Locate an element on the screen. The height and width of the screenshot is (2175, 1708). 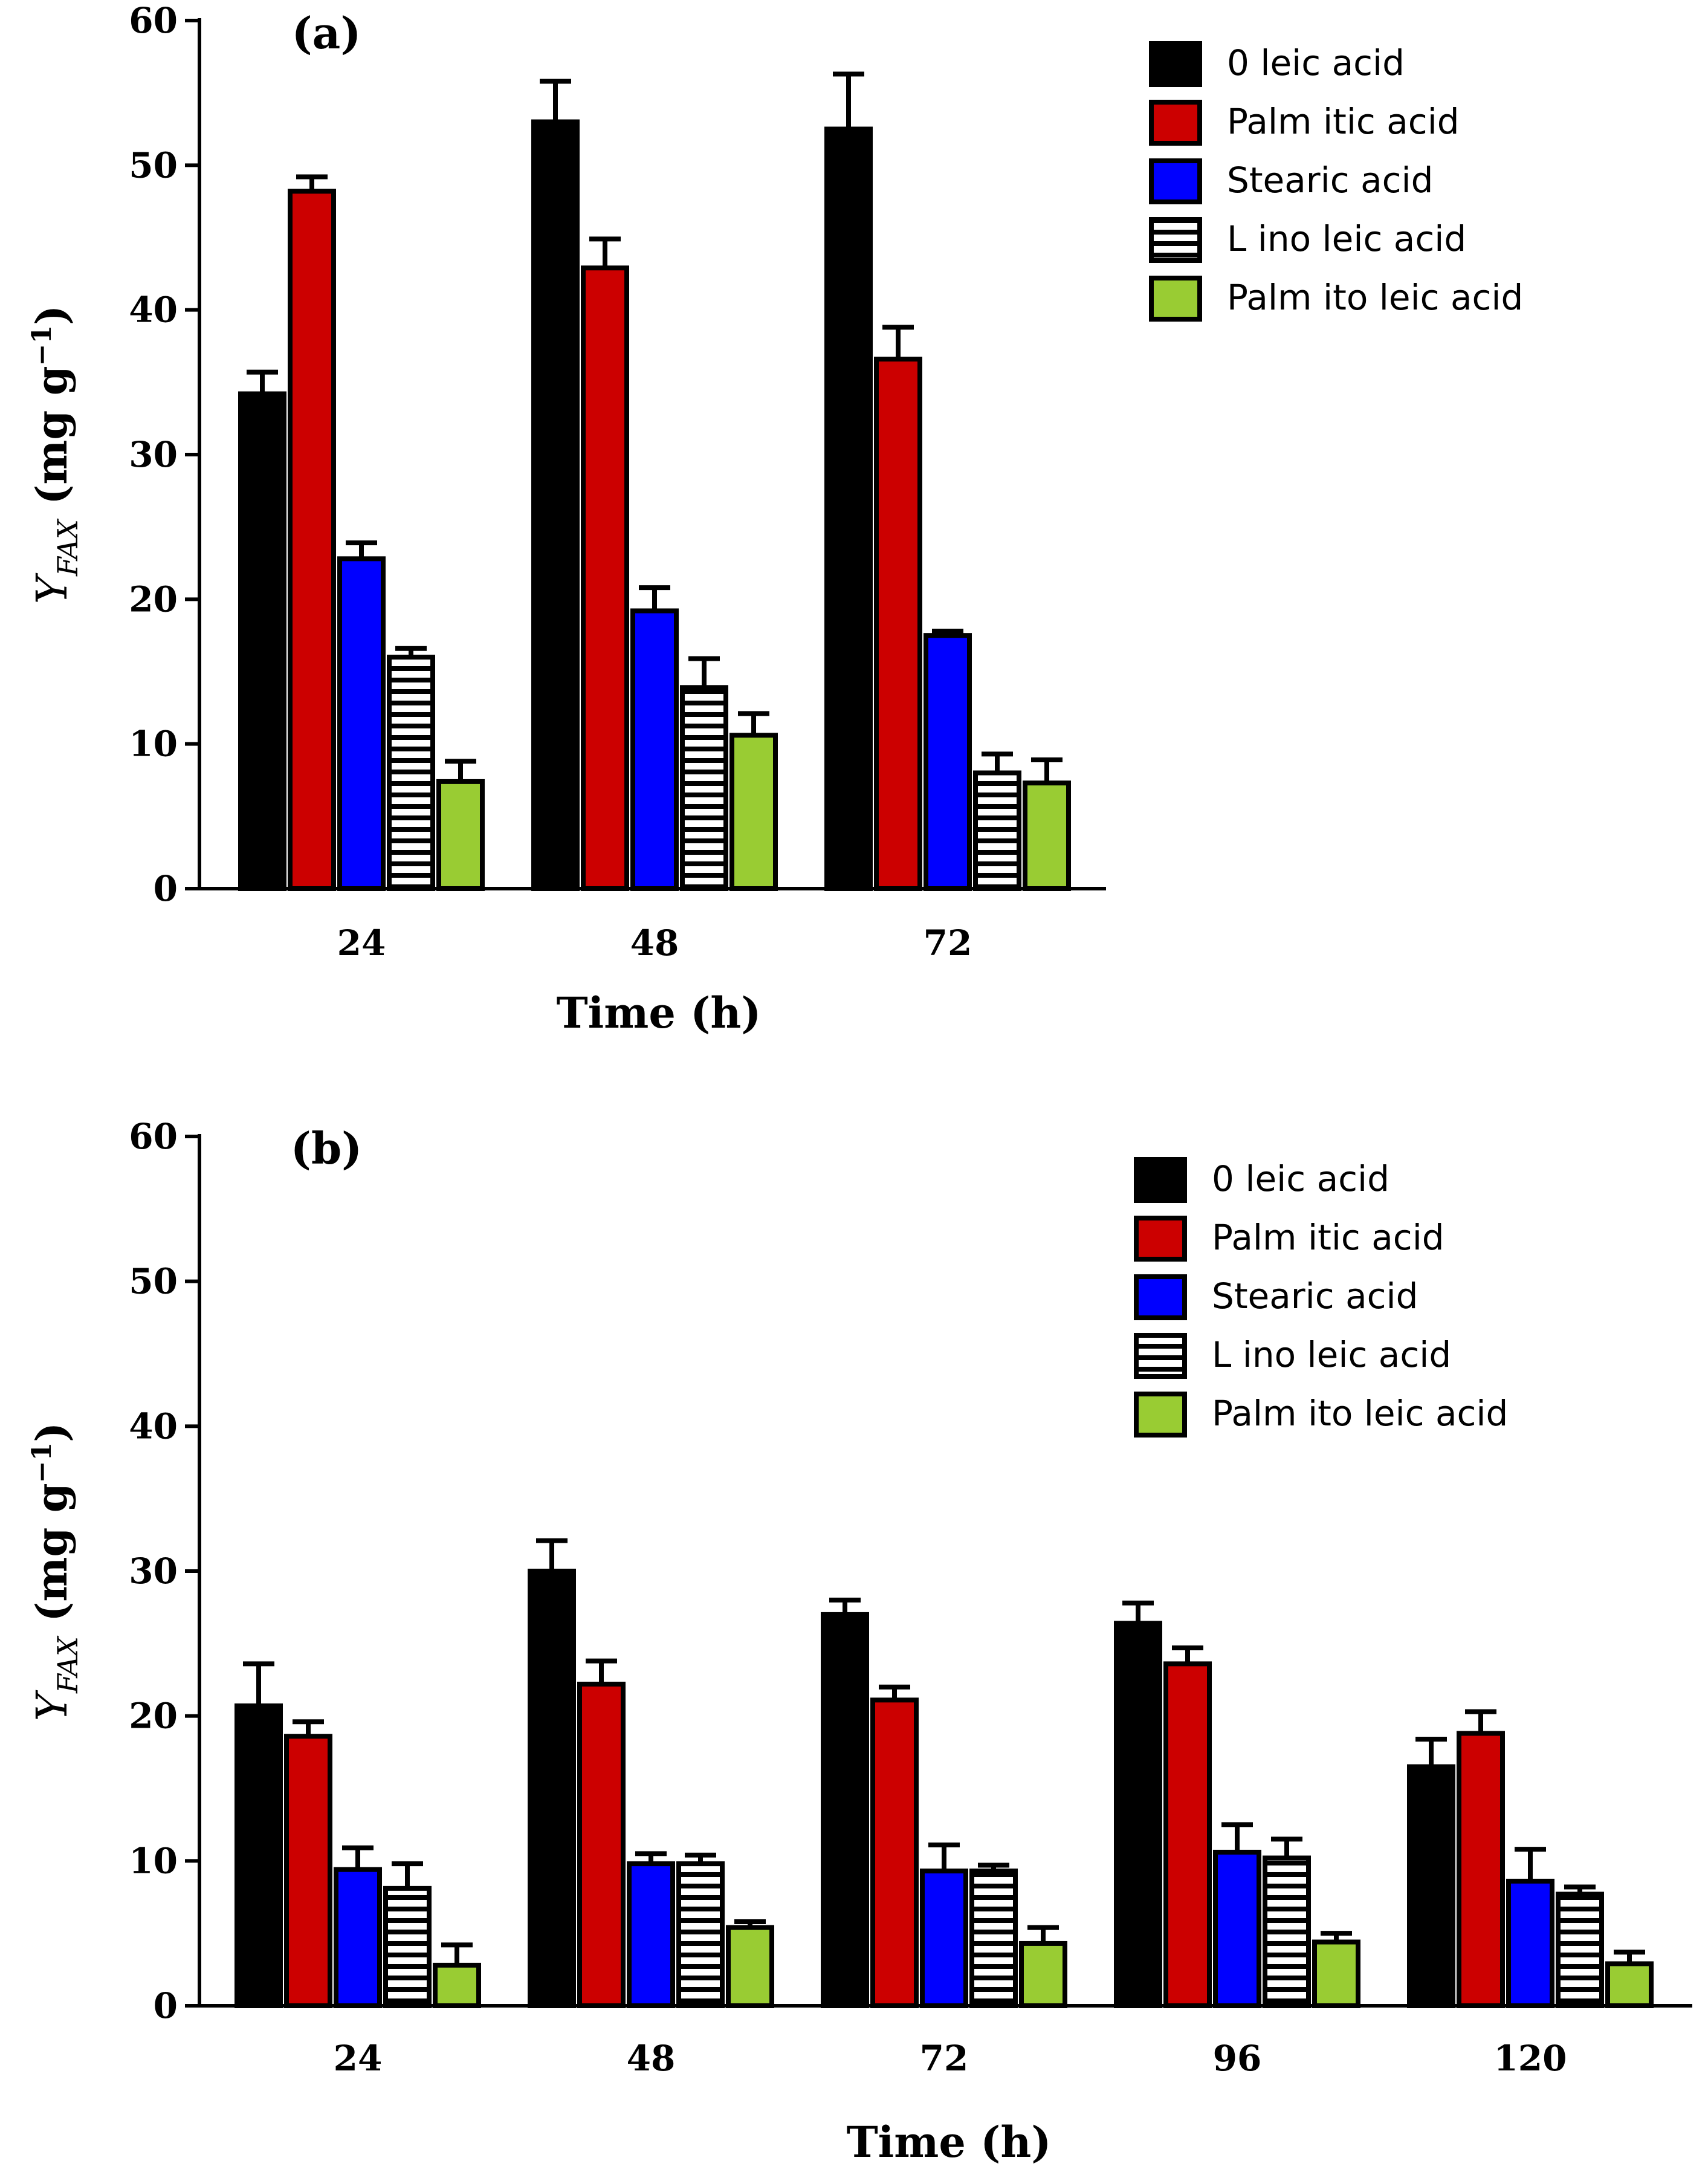
b-y-tick-label: 20 is located at coordinates (153, 1716).